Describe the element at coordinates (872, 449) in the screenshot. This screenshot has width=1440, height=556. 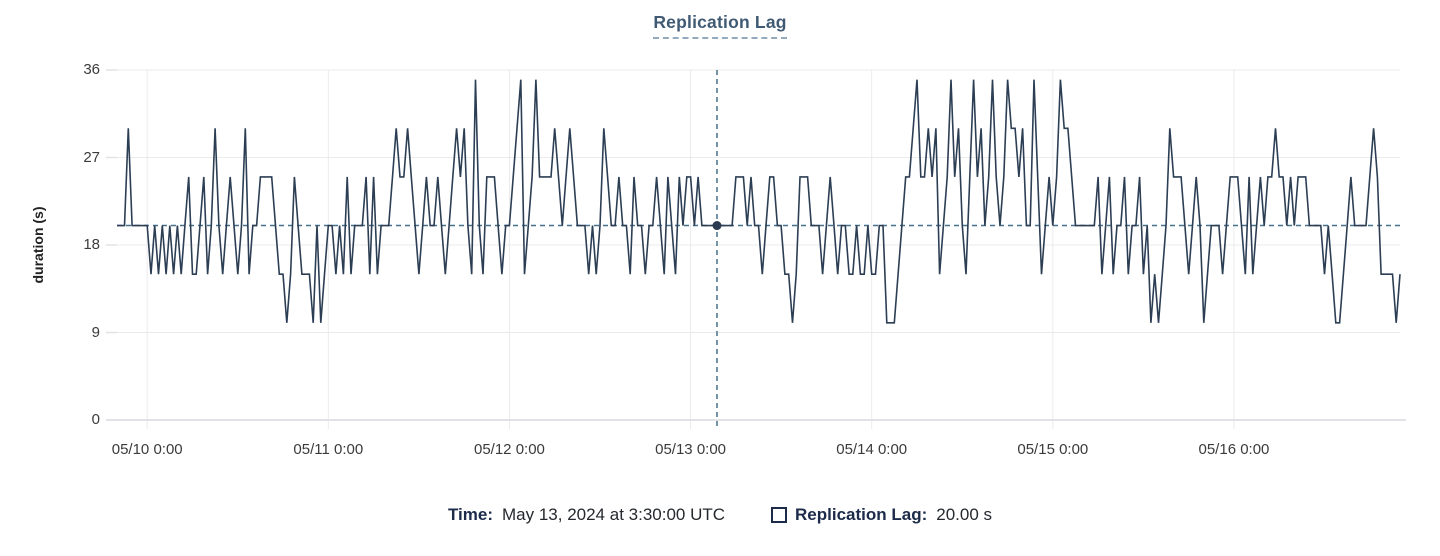
I see `x-tick-label: 05/14 0:00` at that location.